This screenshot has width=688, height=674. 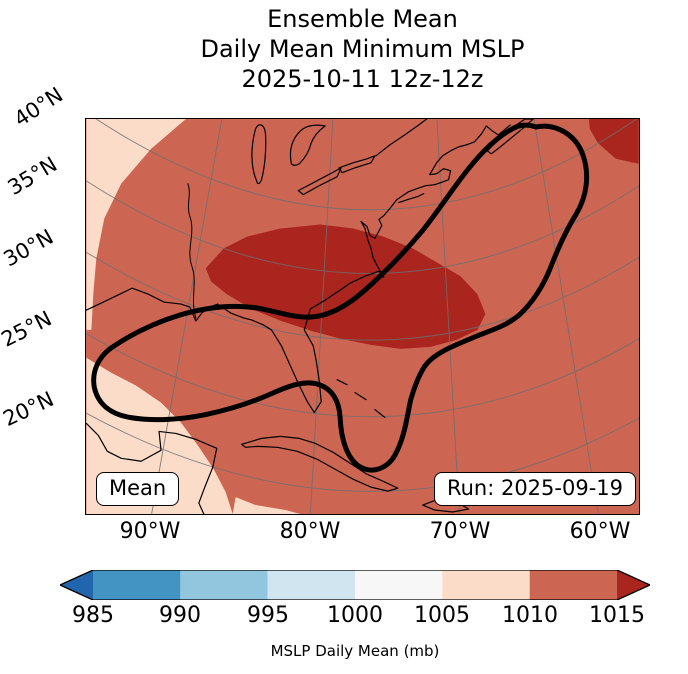 I want to click on lon-tick-80w: 80°W, so click(x=310, y=531).